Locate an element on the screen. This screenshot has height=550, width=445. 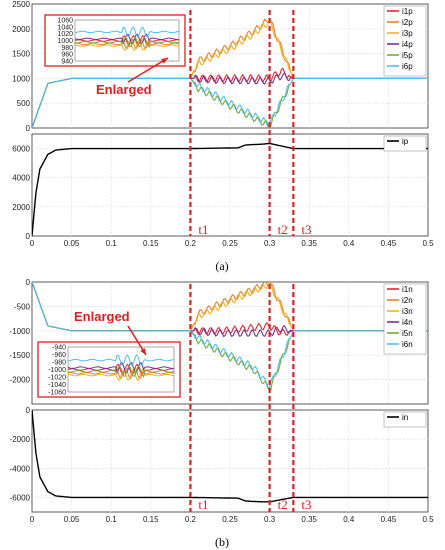
inset-tick-label: -940 is located at coordinates (59, 348).